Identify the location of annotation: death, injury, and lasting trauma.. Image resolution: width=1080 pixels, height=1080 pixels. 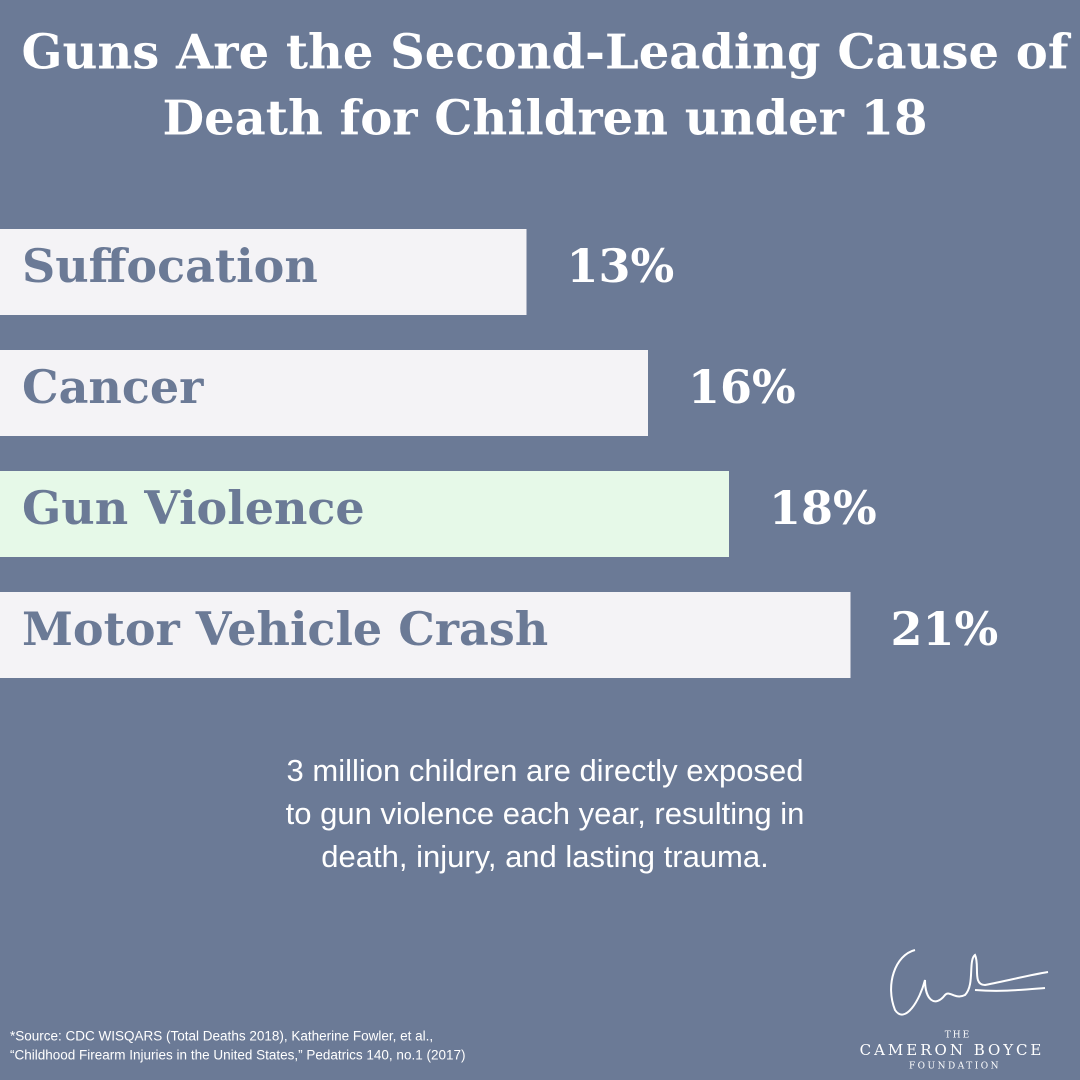
(544, 856).